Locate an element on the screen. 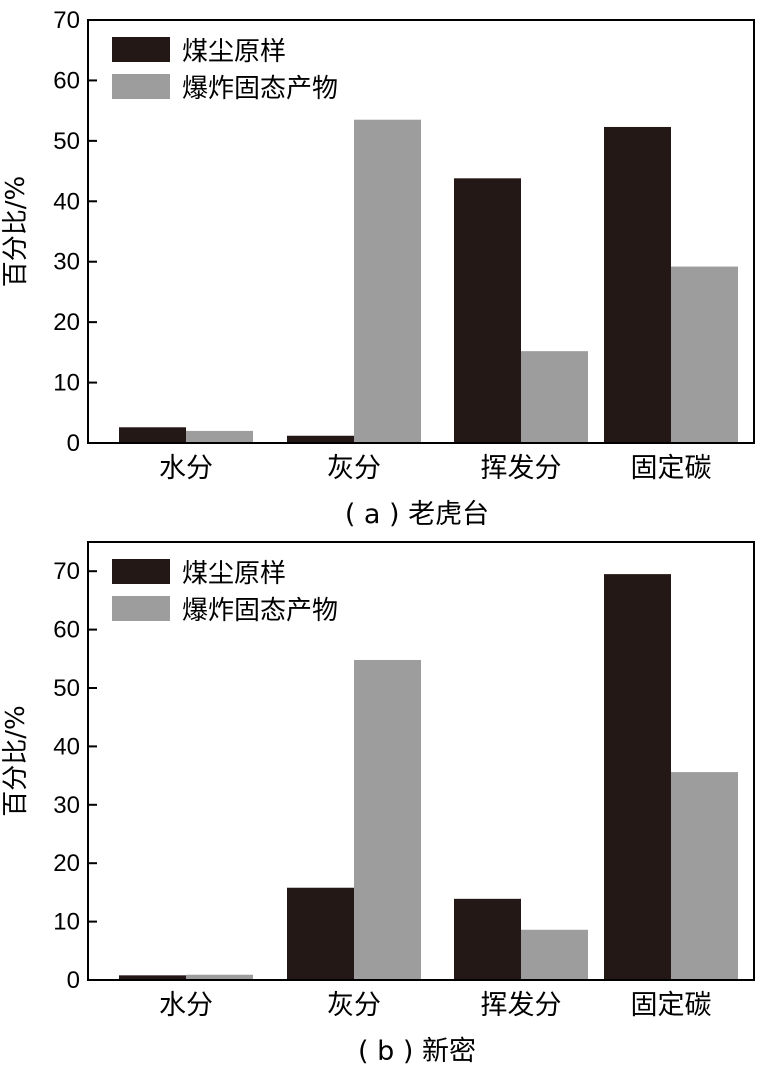 This screenshot has height=1073, width=757. chart-caption: ( b ) 新密 is located at coordinates (417, 1051).